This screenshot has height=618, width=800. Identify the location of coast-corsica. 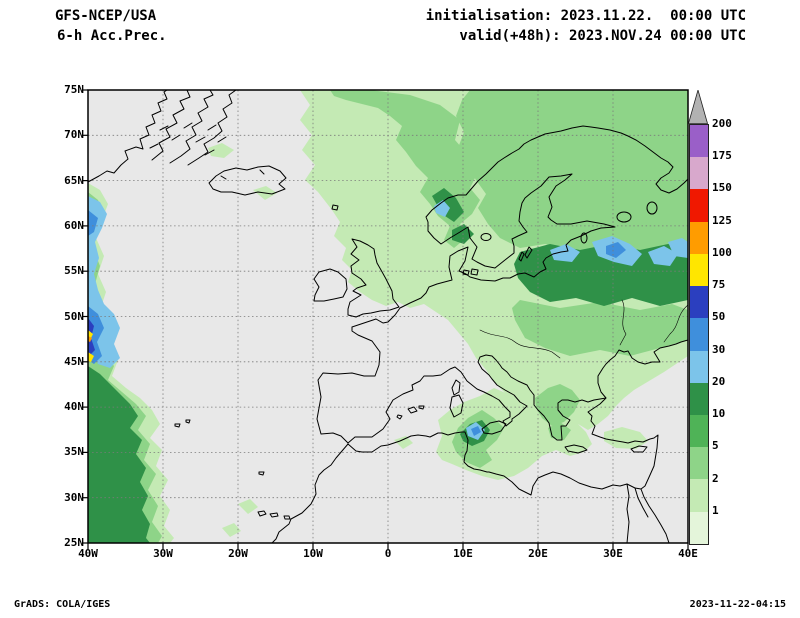
(456, 387).